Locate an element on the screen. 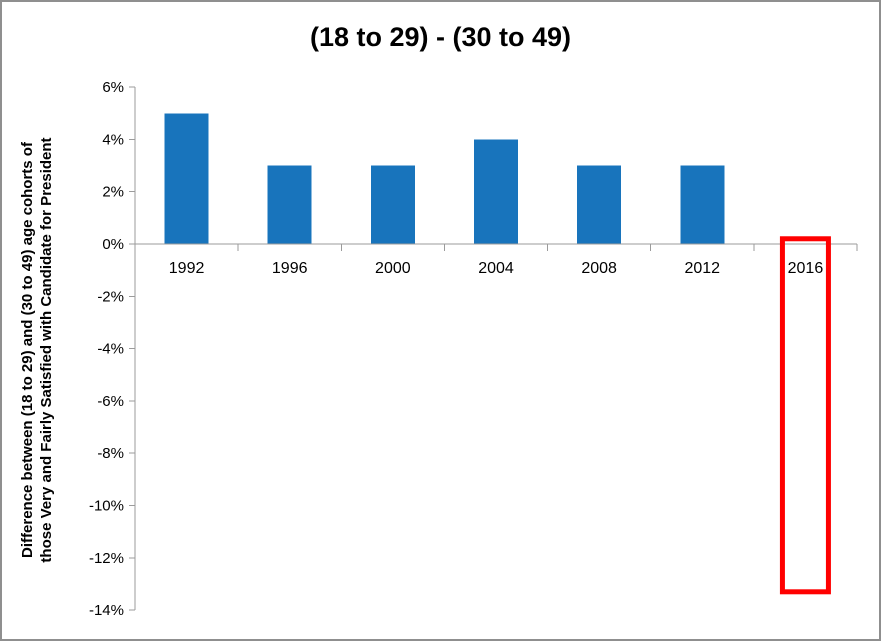  x-category-label-2008: 2008 is located at coordinates (599, 268).